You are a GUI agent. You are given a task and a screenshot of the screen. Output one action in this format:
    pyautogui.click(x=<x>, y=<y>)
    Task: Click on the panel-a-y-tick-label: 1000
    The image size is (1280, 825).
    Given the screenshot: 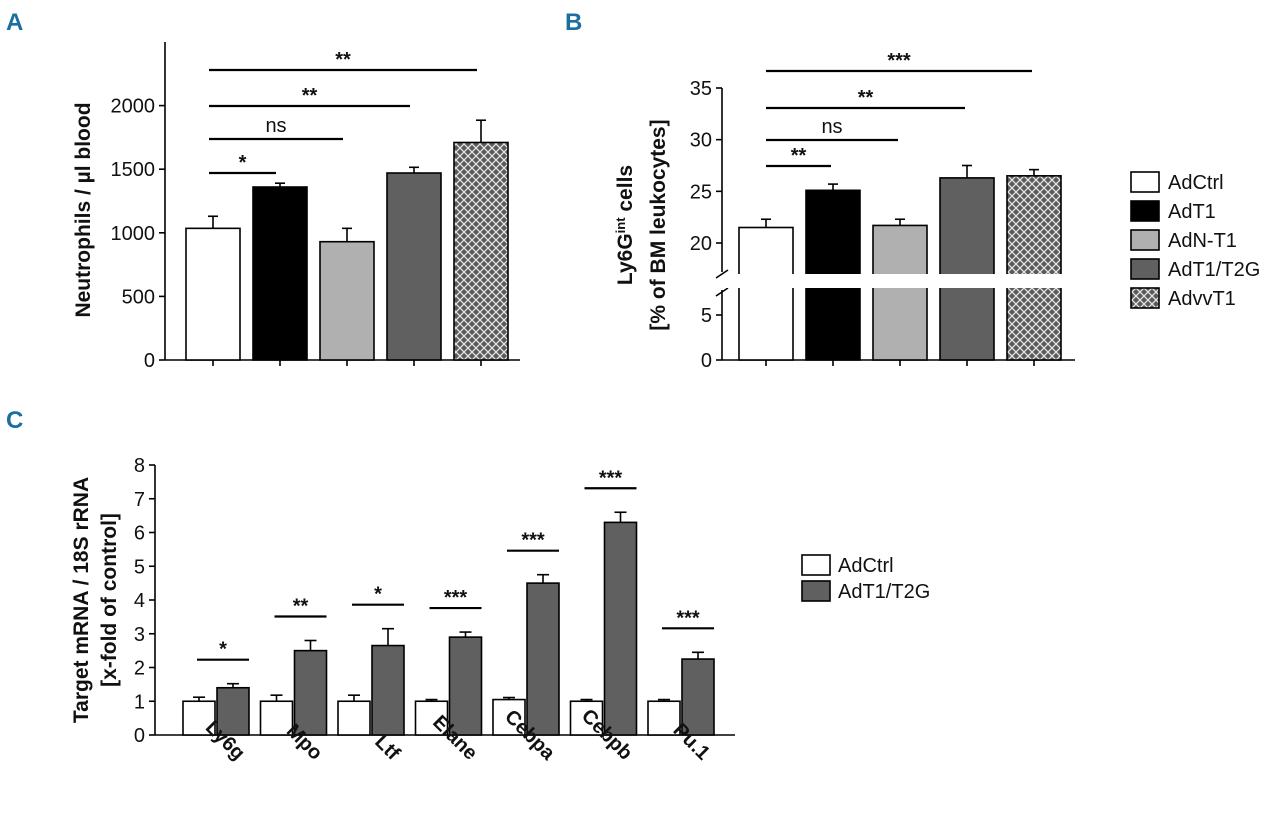 What is the action you would take?
    pyautogui.click(x=133, y=234)
    